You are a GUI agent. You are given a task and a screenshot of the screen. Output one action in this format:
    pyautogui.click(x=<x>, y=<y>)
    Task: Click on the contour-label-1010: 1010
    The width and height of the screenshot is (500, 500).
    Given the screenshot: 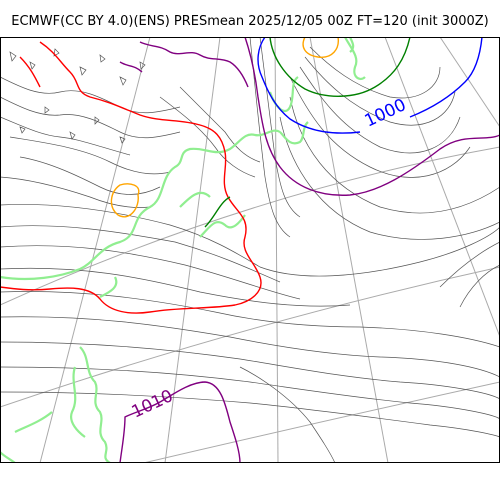 What is the action you would take?
    pyautogui.click(x=153, y=404)
    